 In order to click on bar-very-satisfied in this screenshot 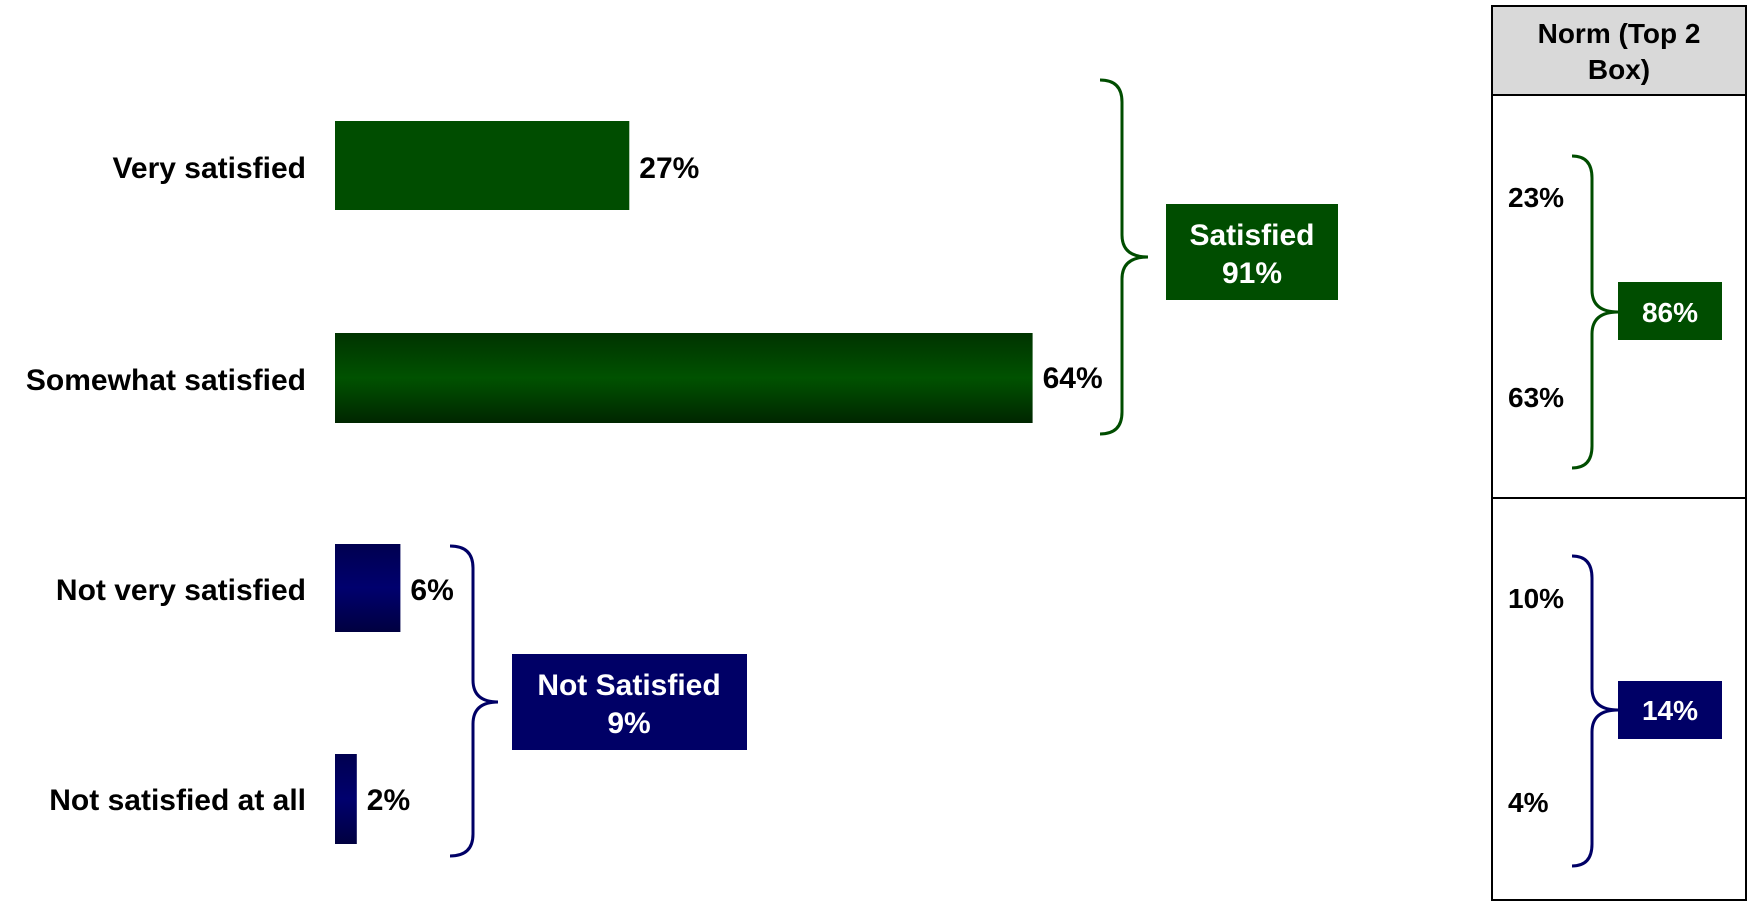, I will do `click(482, 165)`.